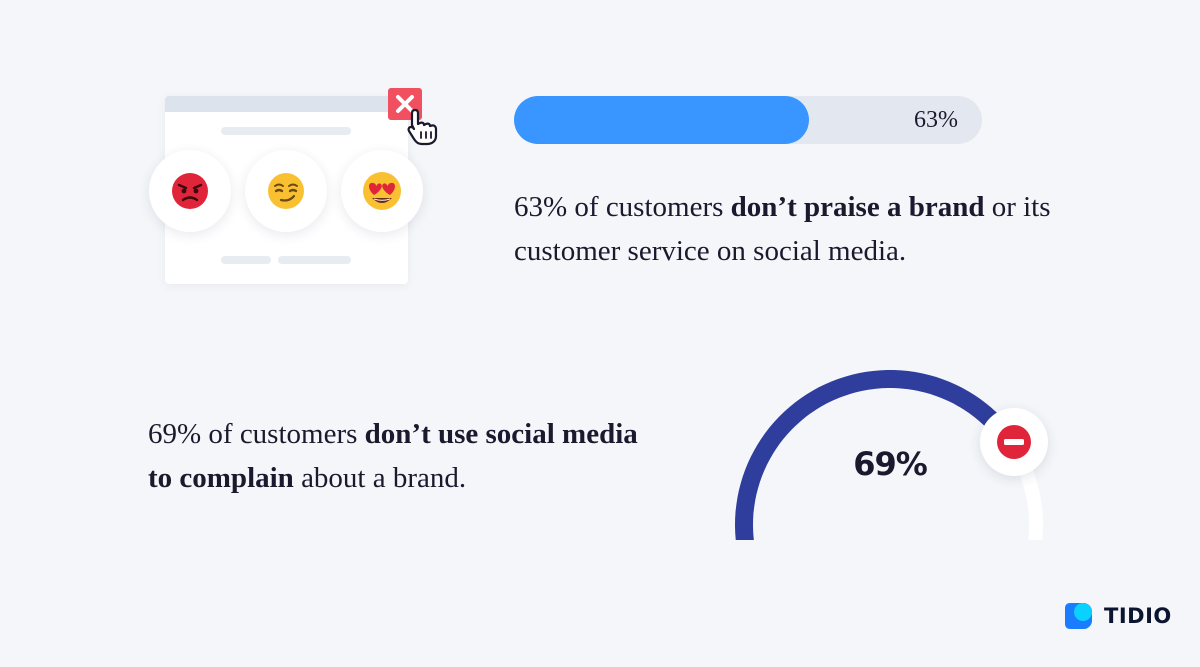  I want to click on love-emoji-button, so click(382, 191).